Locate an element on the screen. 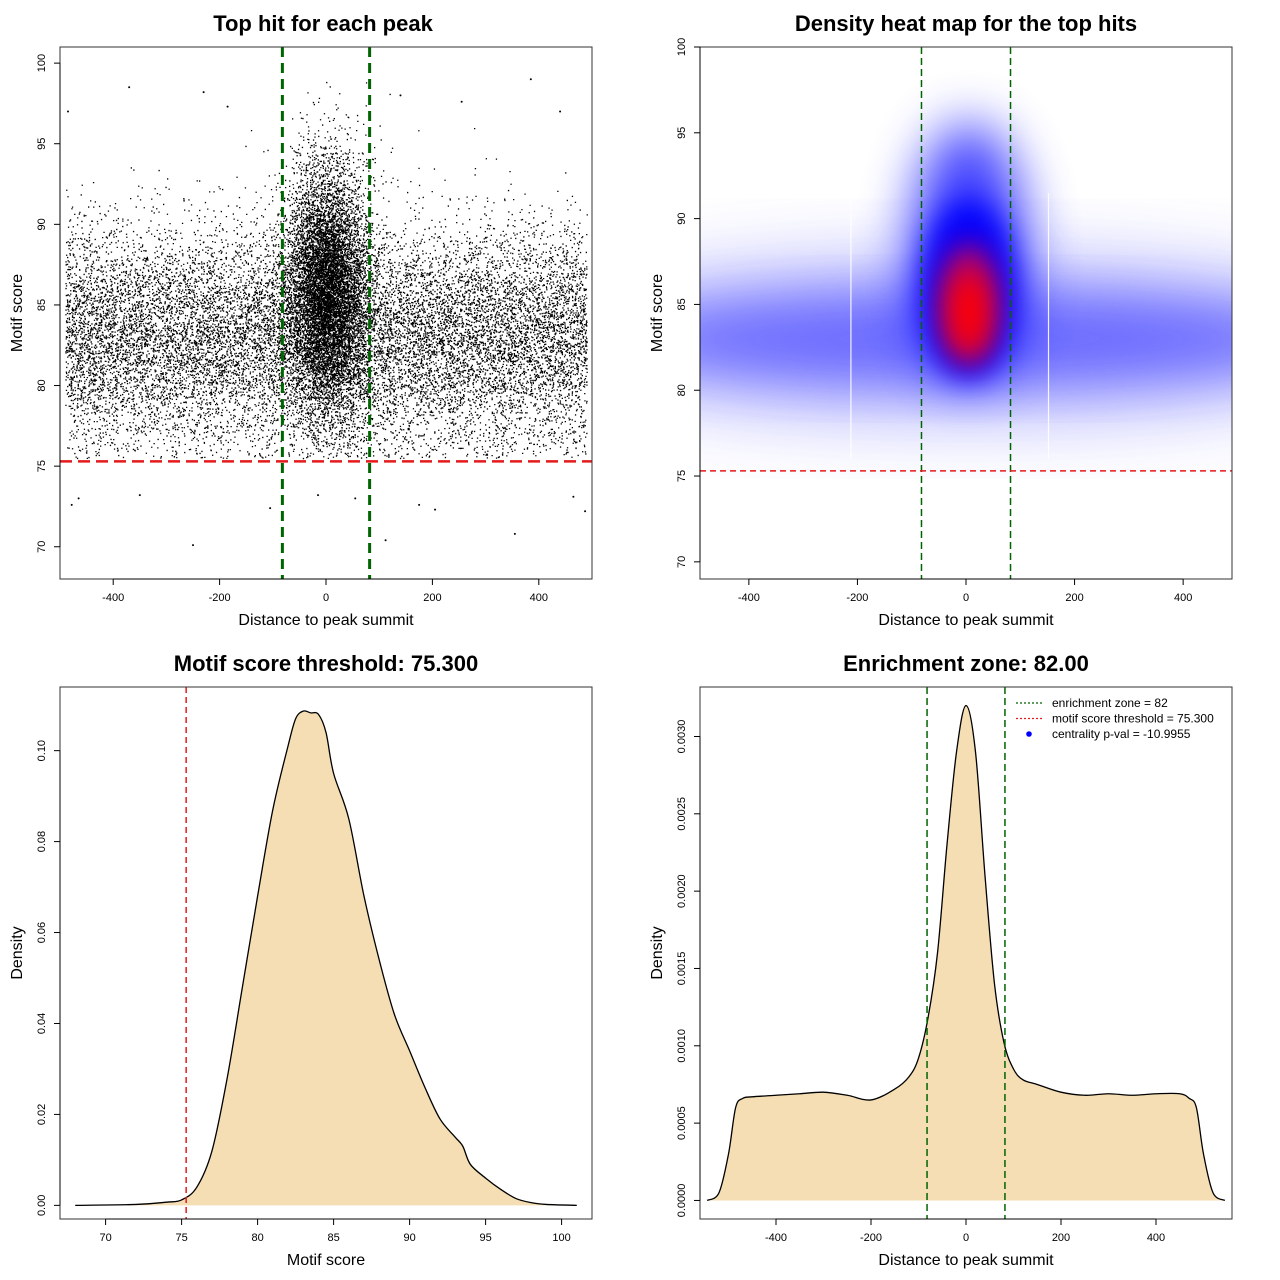 The height and width of the screenshot is (1280, 1280). panel2-ylabel: Motif score is located at coordinates (657, 313).